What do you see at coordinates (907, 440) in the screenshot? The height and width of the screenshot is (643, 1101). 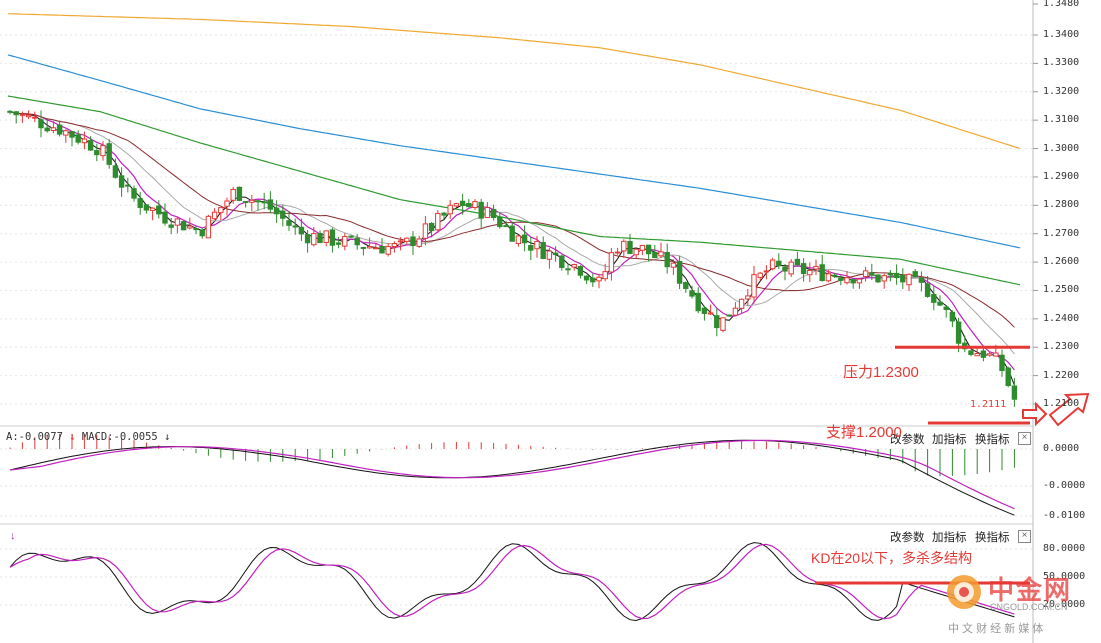 I see `macd-params-button: 改参数` at bounding box center [907, 440].